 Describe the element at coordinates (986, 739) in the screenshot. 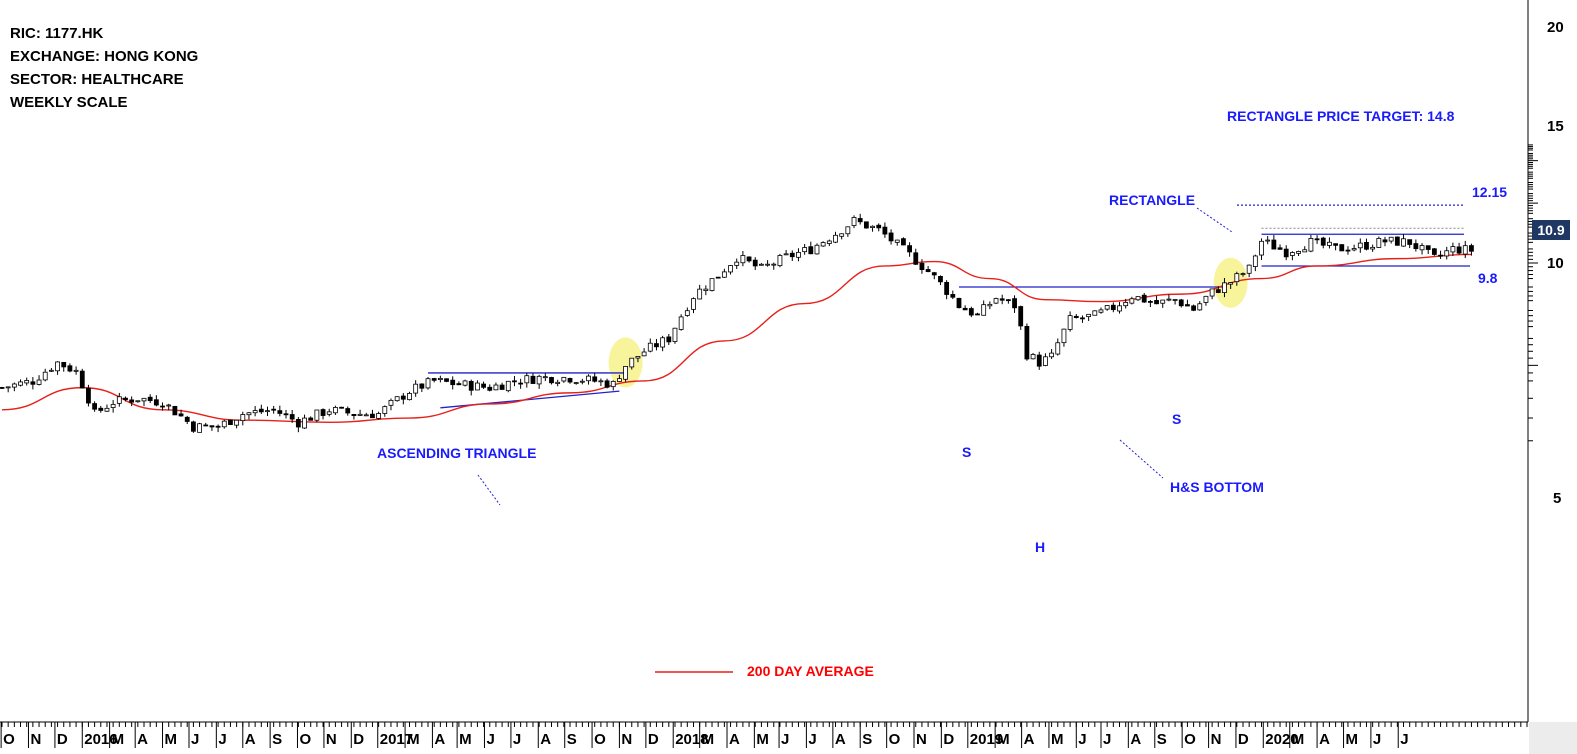

I see `x-tick-label: 2019` at that location.